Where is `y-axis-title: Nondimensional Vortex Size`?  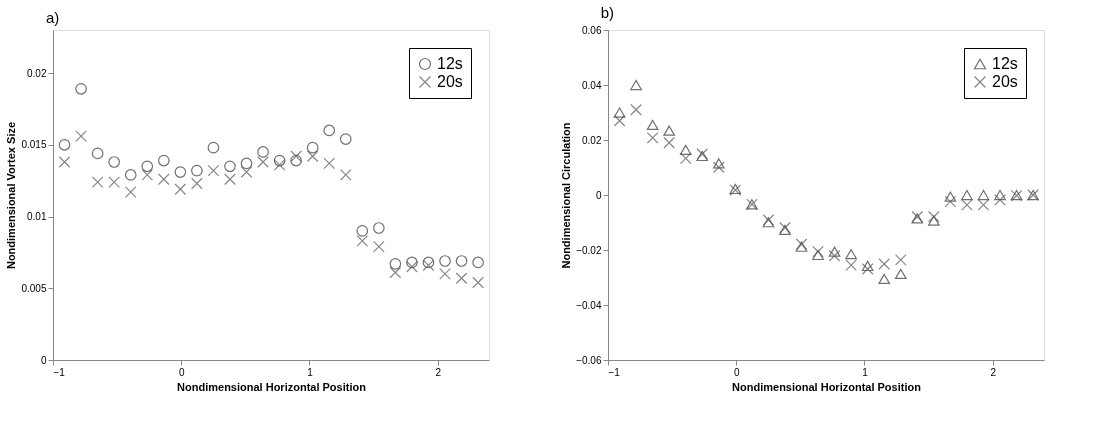 y-axis-title: Nondimensional Vortex Size is located at coordinates (11, 195).